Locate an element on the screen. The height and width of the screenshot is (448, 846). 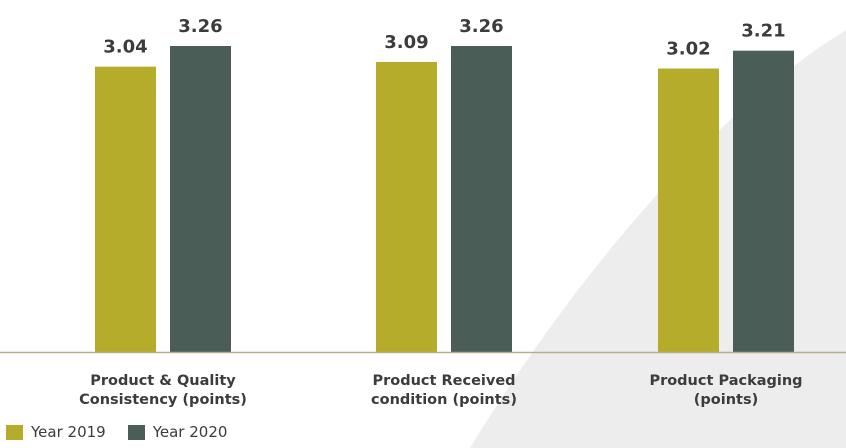
data-label-2019-cat-3: 3.02 is located at coordinates (688, 49).